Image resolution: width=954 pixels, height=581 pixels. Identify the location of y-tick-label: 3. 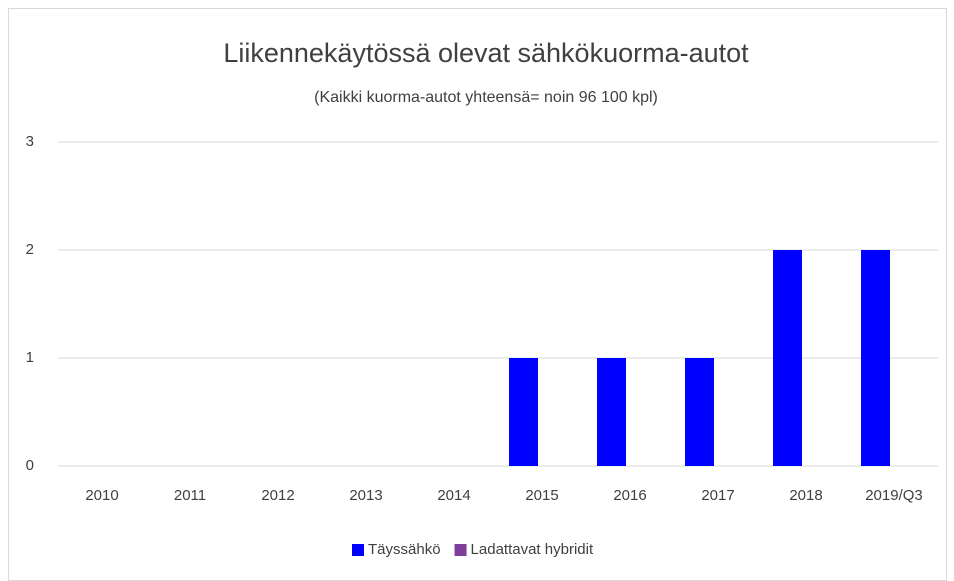
(30, 141).